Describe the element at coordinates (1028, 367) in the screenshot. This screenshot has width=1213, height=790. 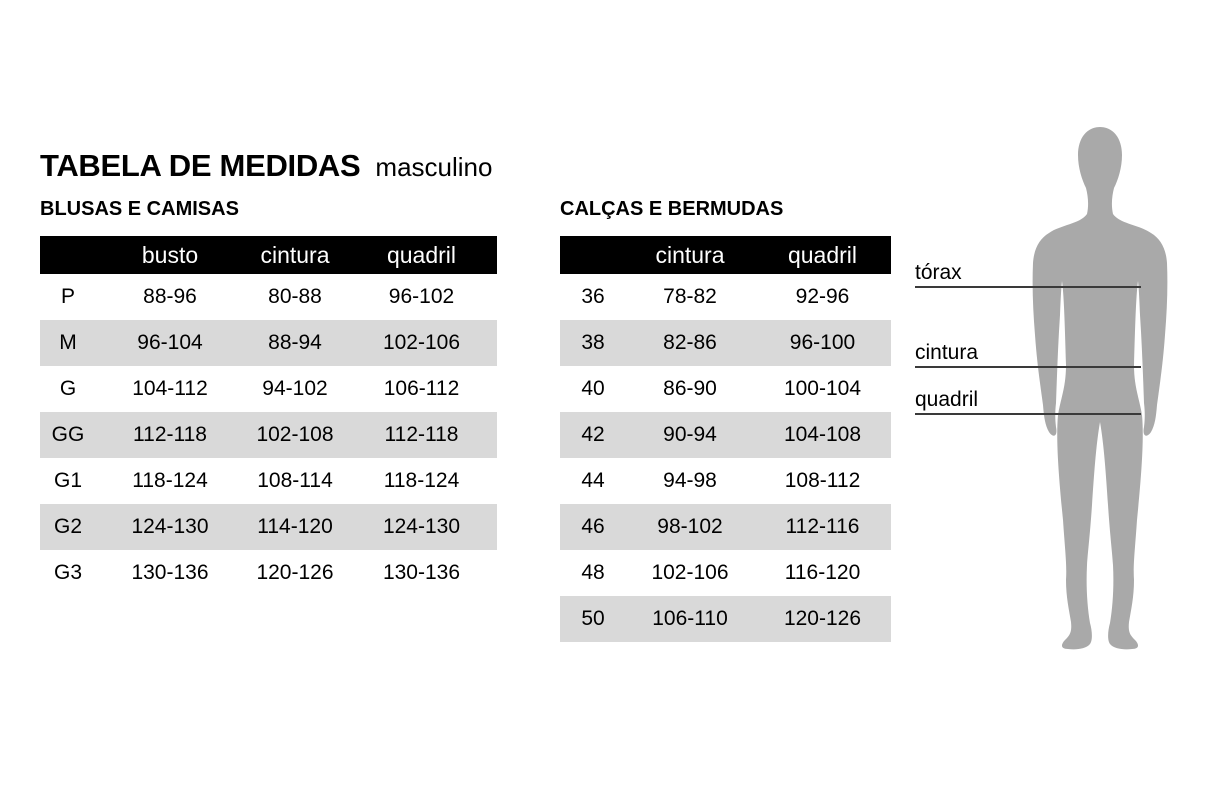
I see `cintura-guide-line` at that location.